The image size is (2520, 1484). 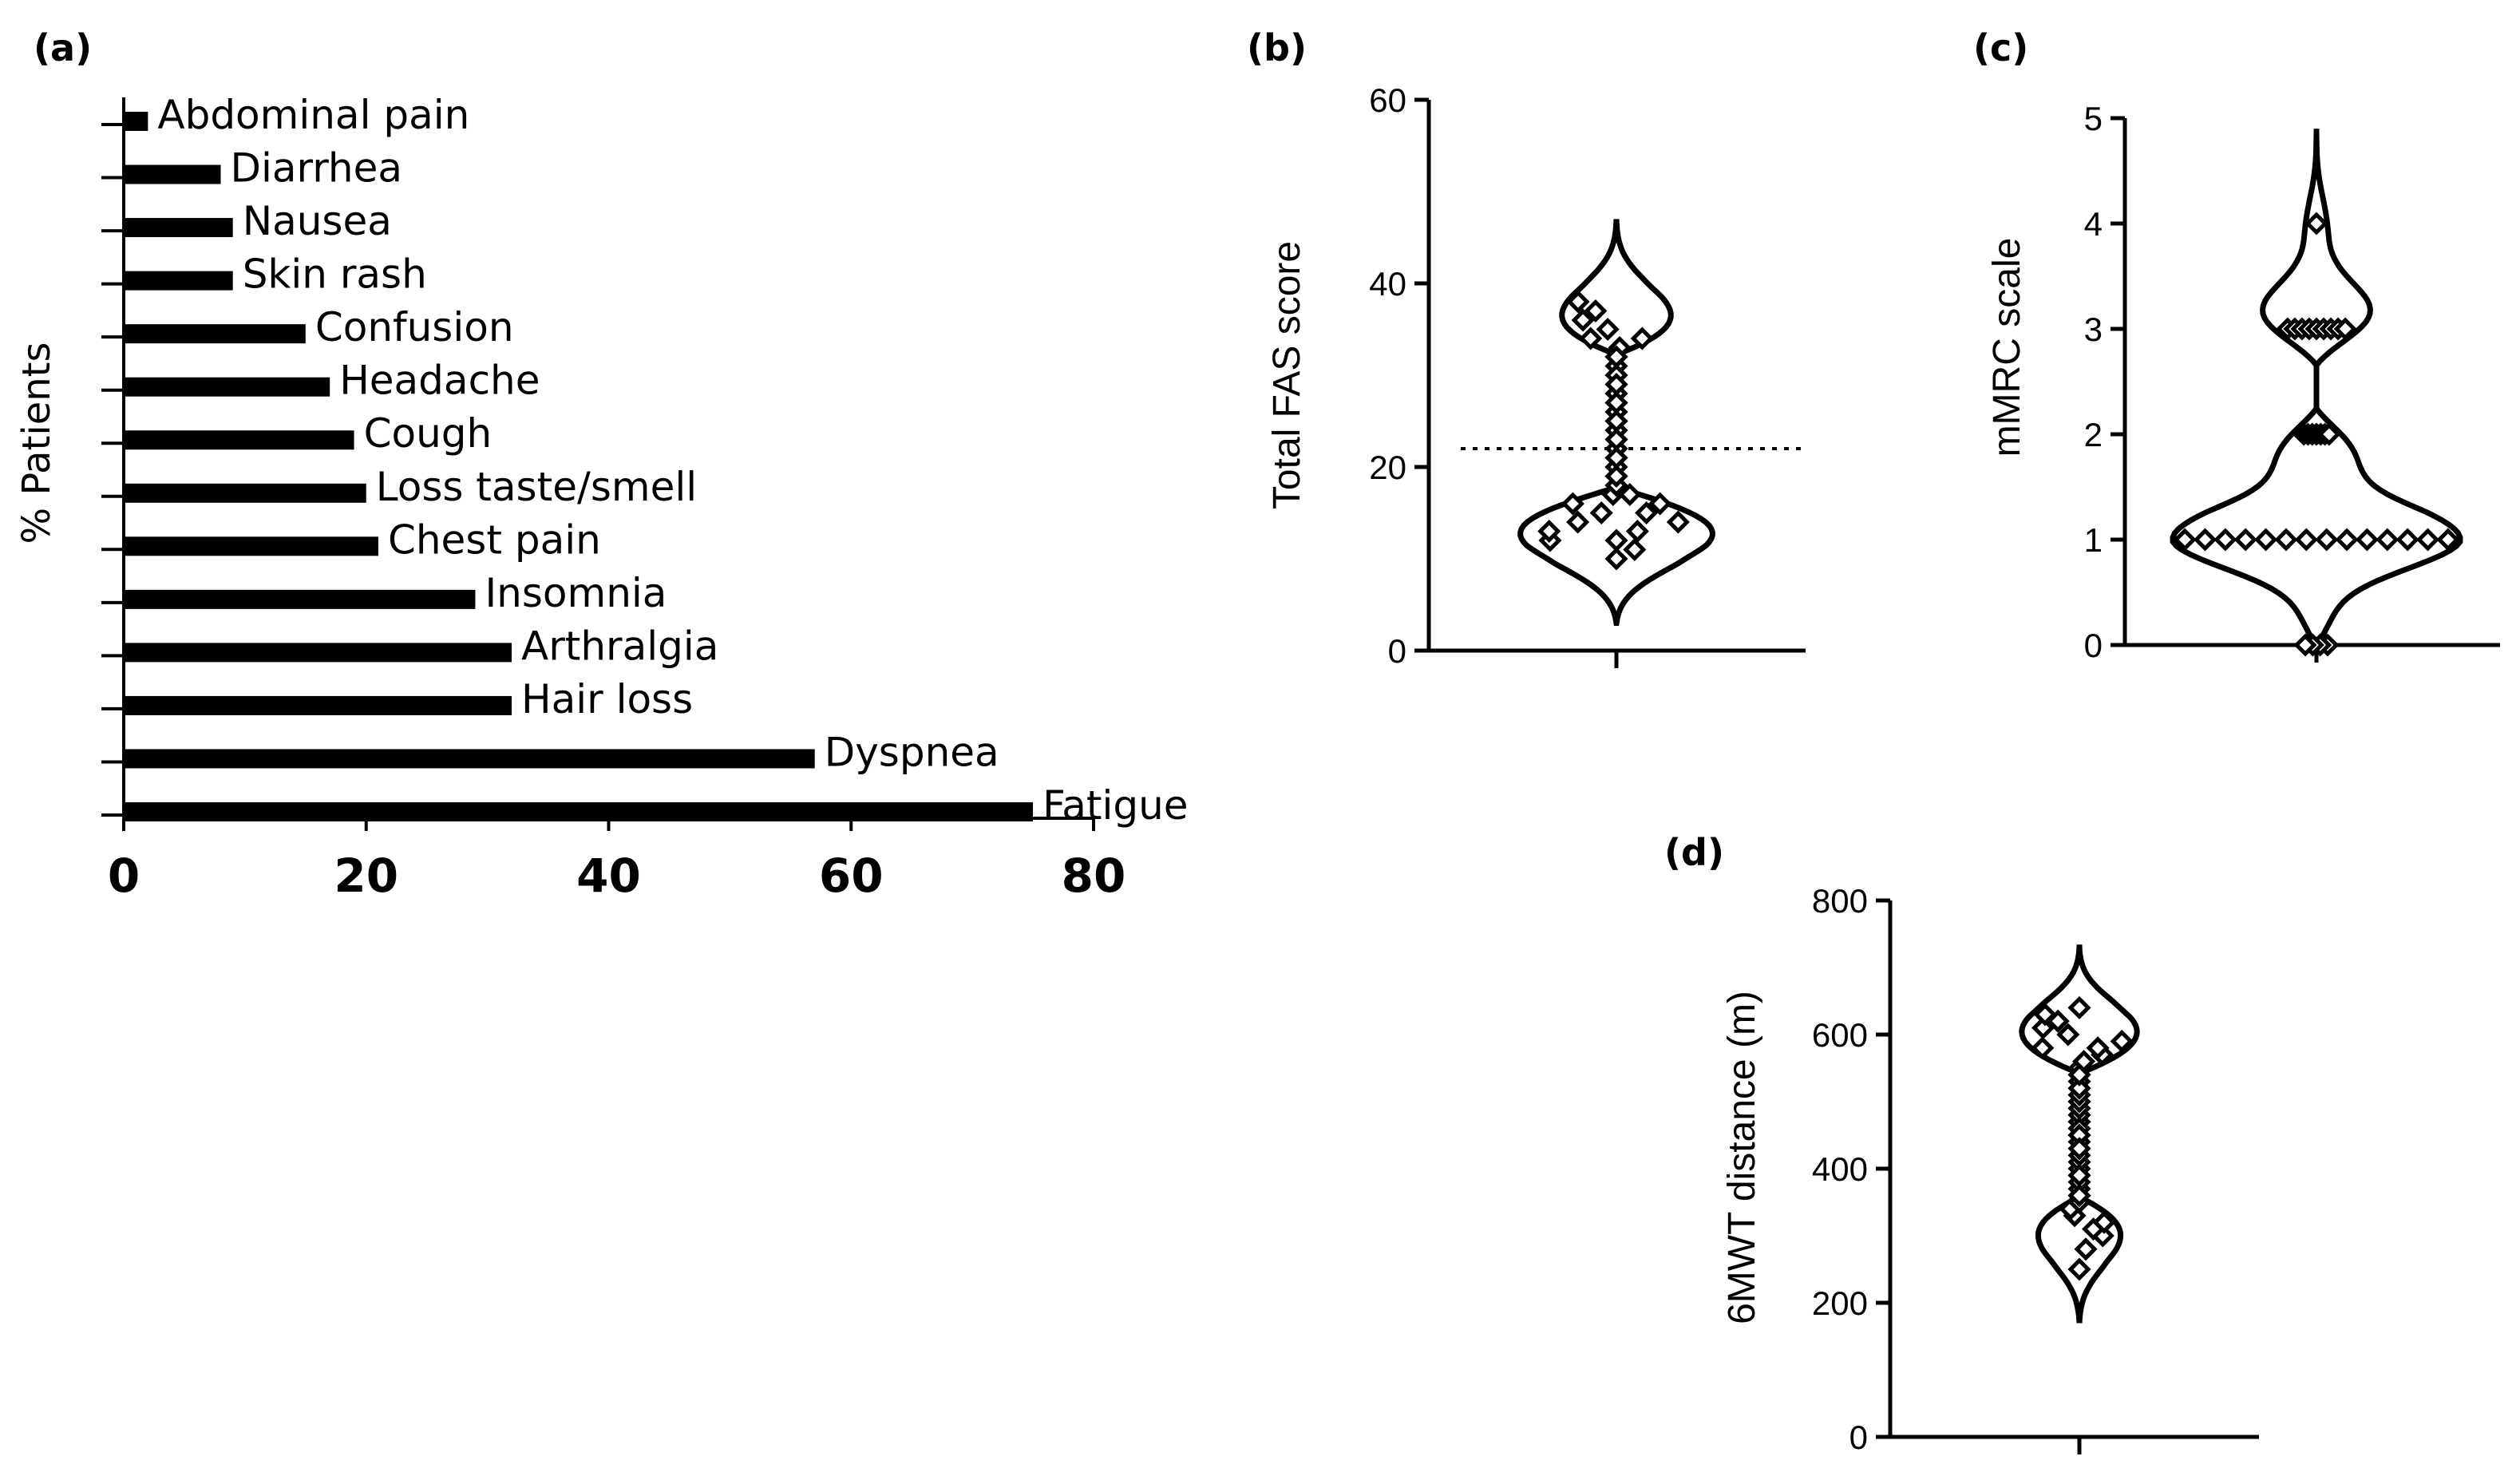 What do you see at coordinates (36, 443) in the screenshot?
I see `y-axis-title: % Patients` at bounding box center [36, 443].